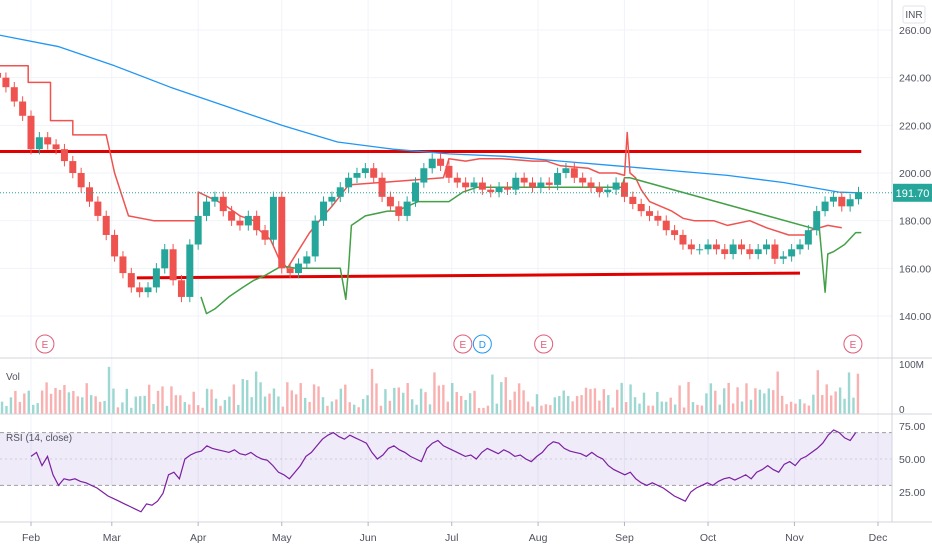 The width and height of the screenshot is (932, 550). What do you see at coordinates (462, 388) in the screenshot?
I see `volume-pane: 100M 0` at bounding box center [462, 388].